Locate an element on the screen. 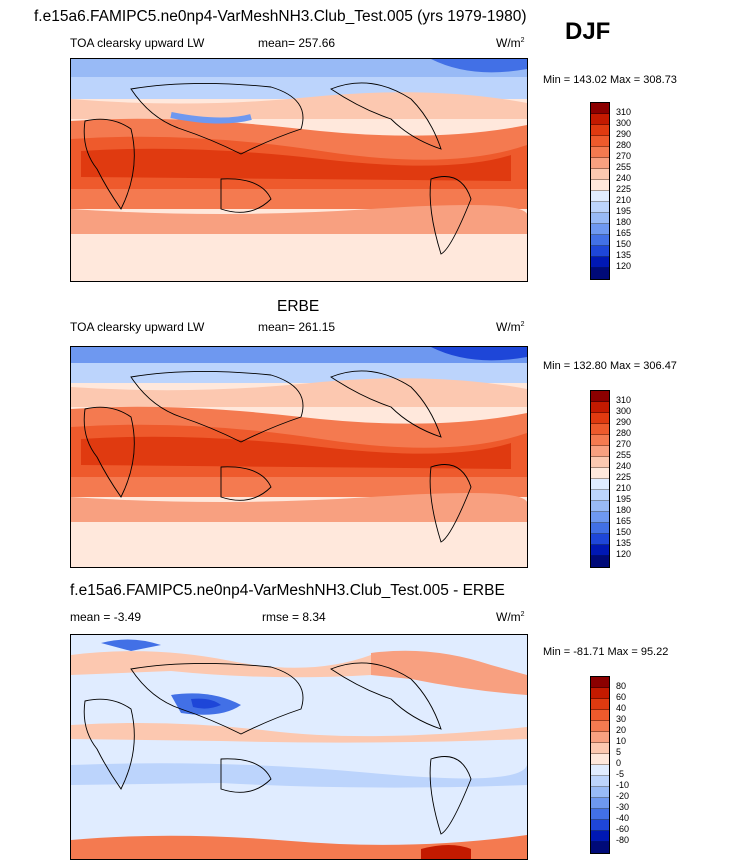  panel3-units: W/m2 is located at coordinates (510, 617).